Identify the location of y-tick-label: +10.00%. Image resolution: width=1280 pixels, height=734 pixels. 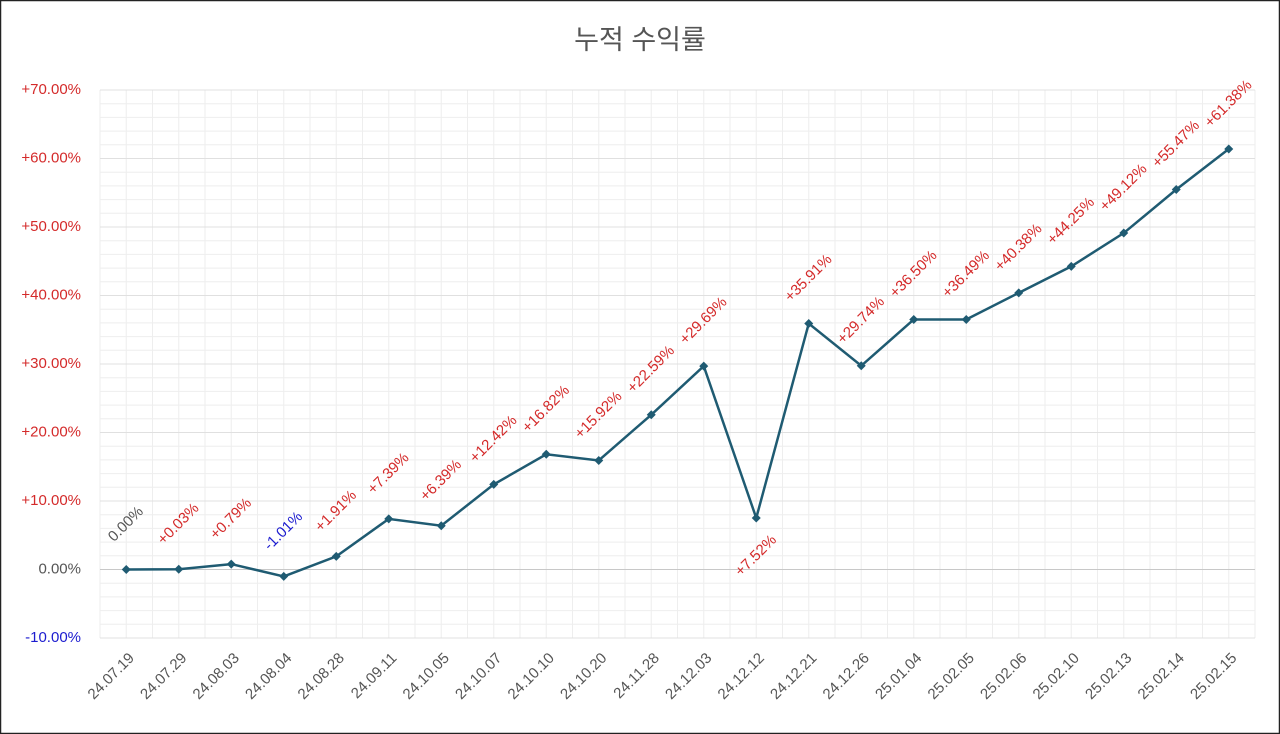
(51, 500).